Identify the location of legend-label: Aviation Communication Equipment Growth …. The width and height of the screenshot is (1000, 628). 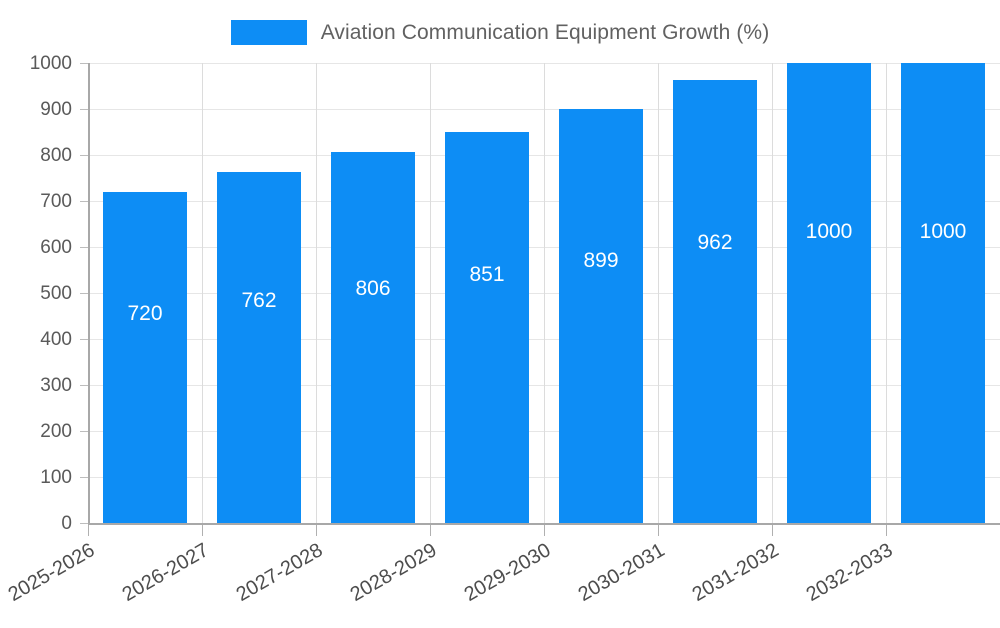
(545, 32).